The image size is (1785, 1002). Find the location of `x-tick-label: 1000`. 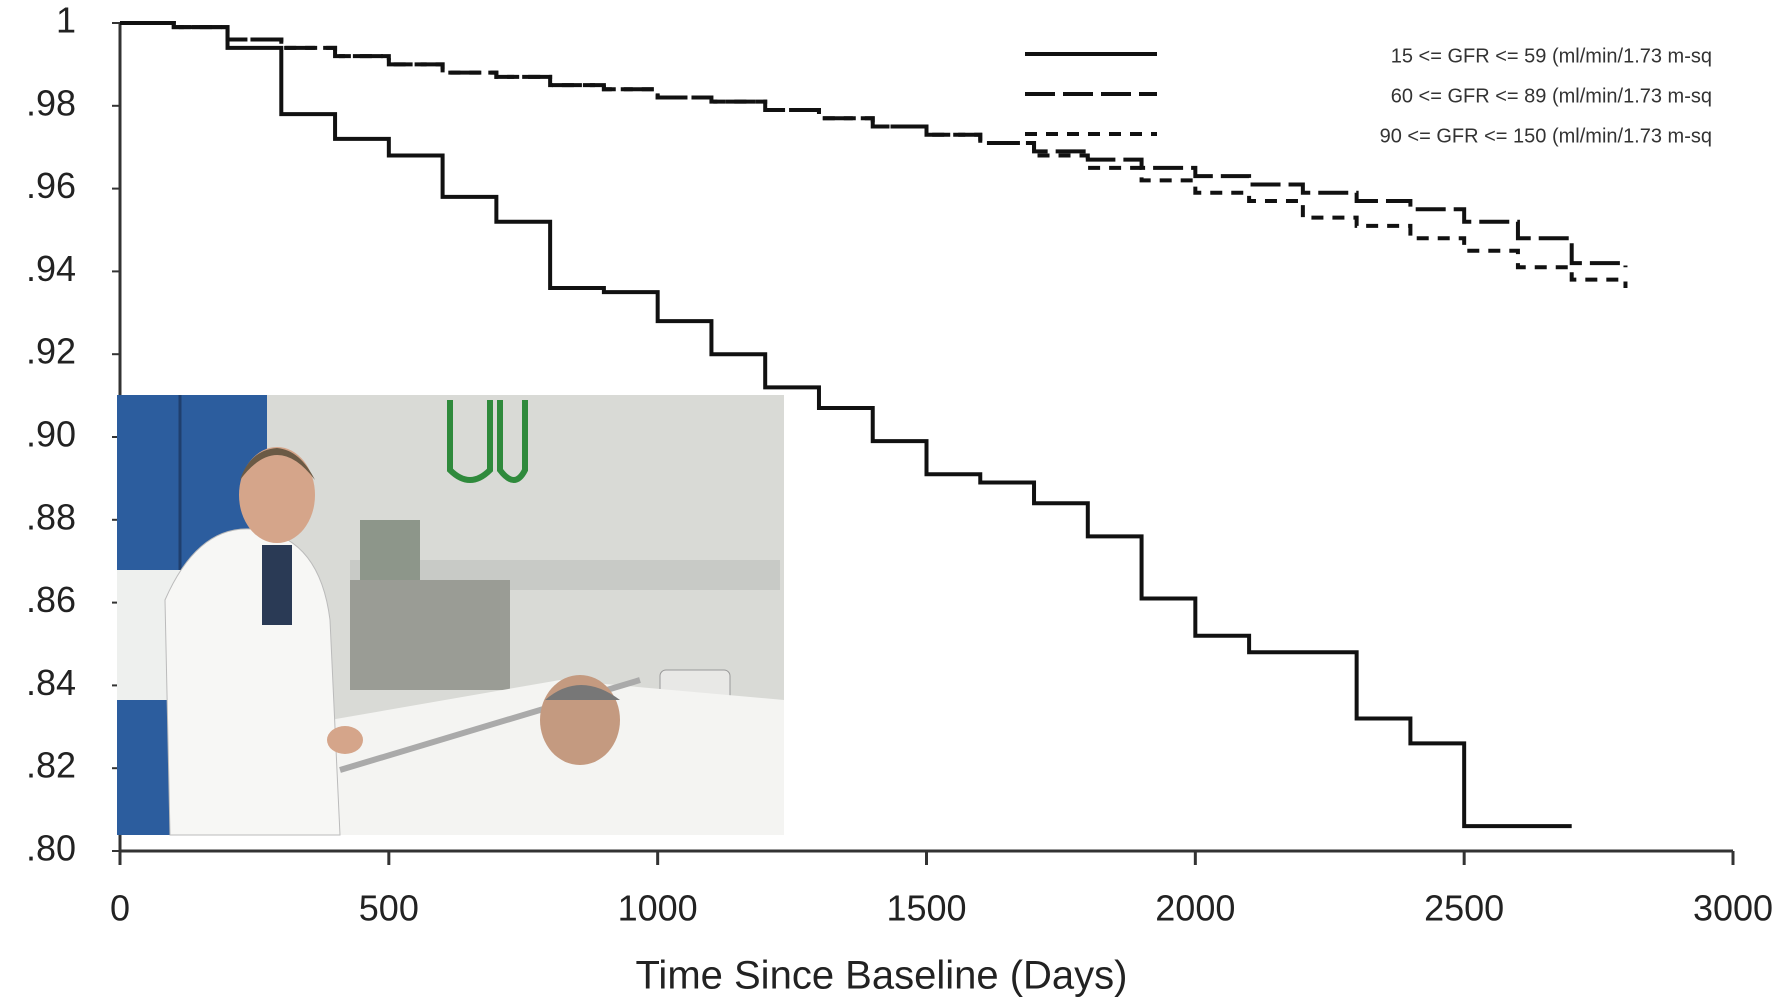

x-tick-label: 1000 is located at coordinates (658, 908).